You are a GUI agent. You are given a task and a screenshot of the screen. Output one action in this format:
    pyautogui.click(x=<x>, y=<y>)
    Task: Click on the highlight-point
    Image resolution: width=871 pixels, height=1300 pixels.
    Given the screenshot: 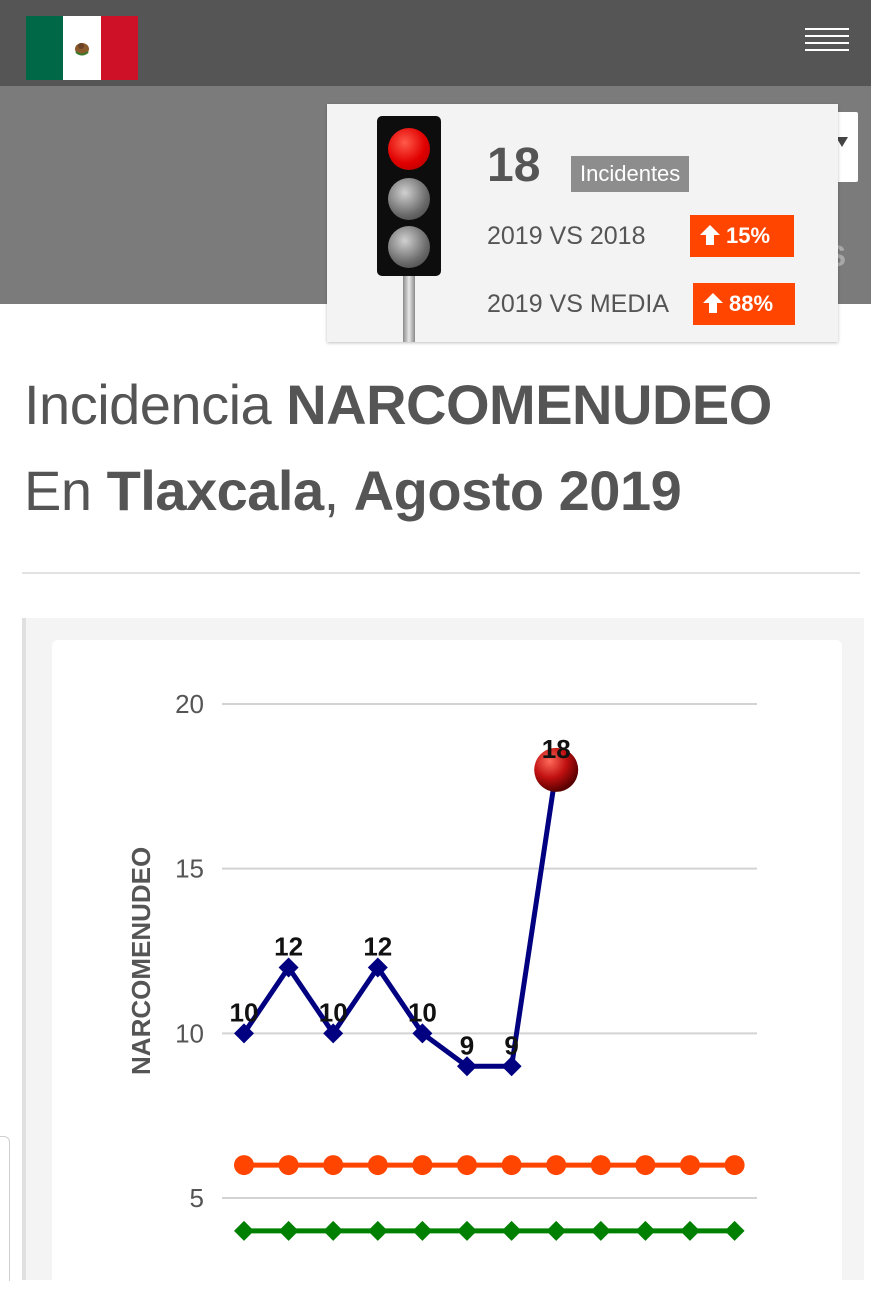 What is the action you would take?
    pyautogui.click(x=556, y=769)
    